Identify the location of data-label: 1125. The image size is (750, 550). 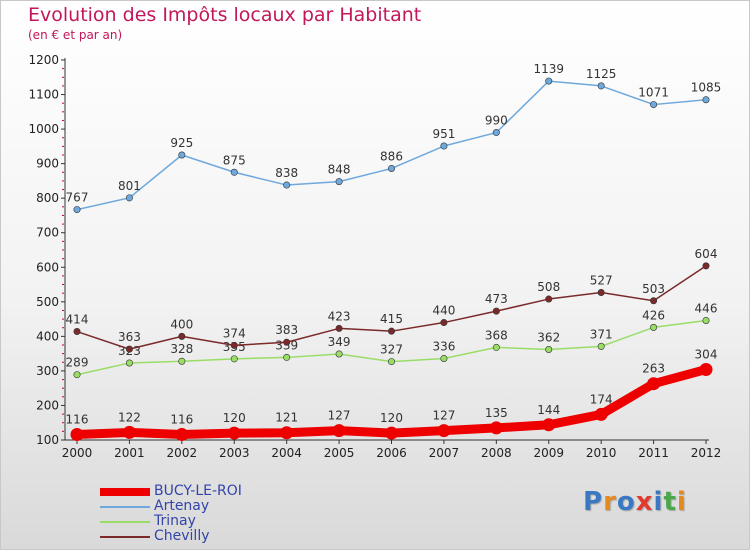
(601, 74).